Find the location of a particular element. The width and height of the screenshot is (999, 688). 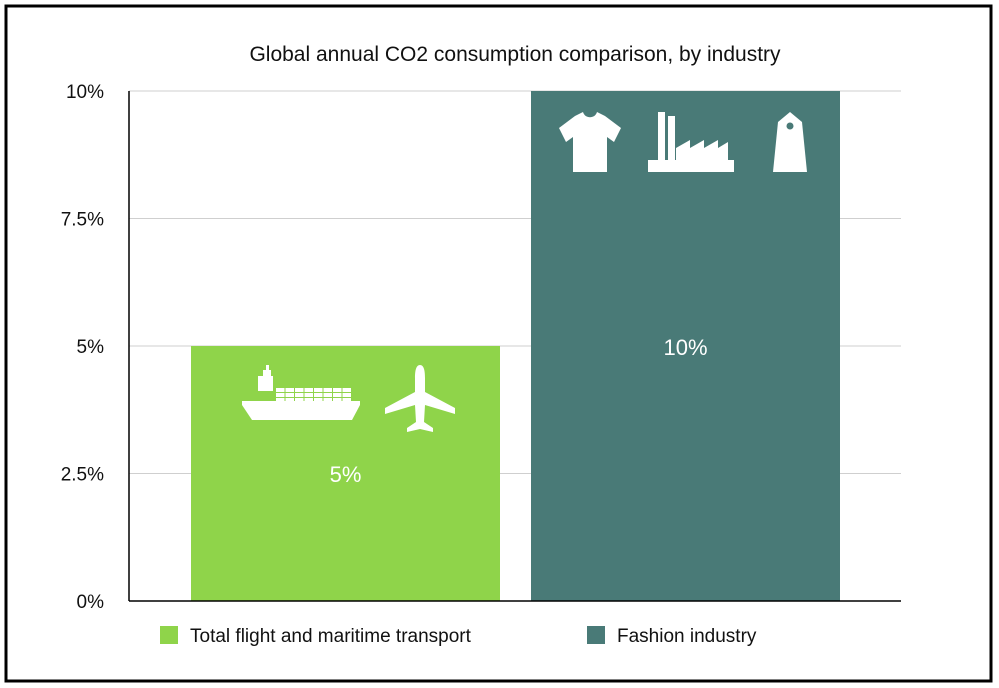

y-tick-label: 2.5% is located at coordinates (82, 475).